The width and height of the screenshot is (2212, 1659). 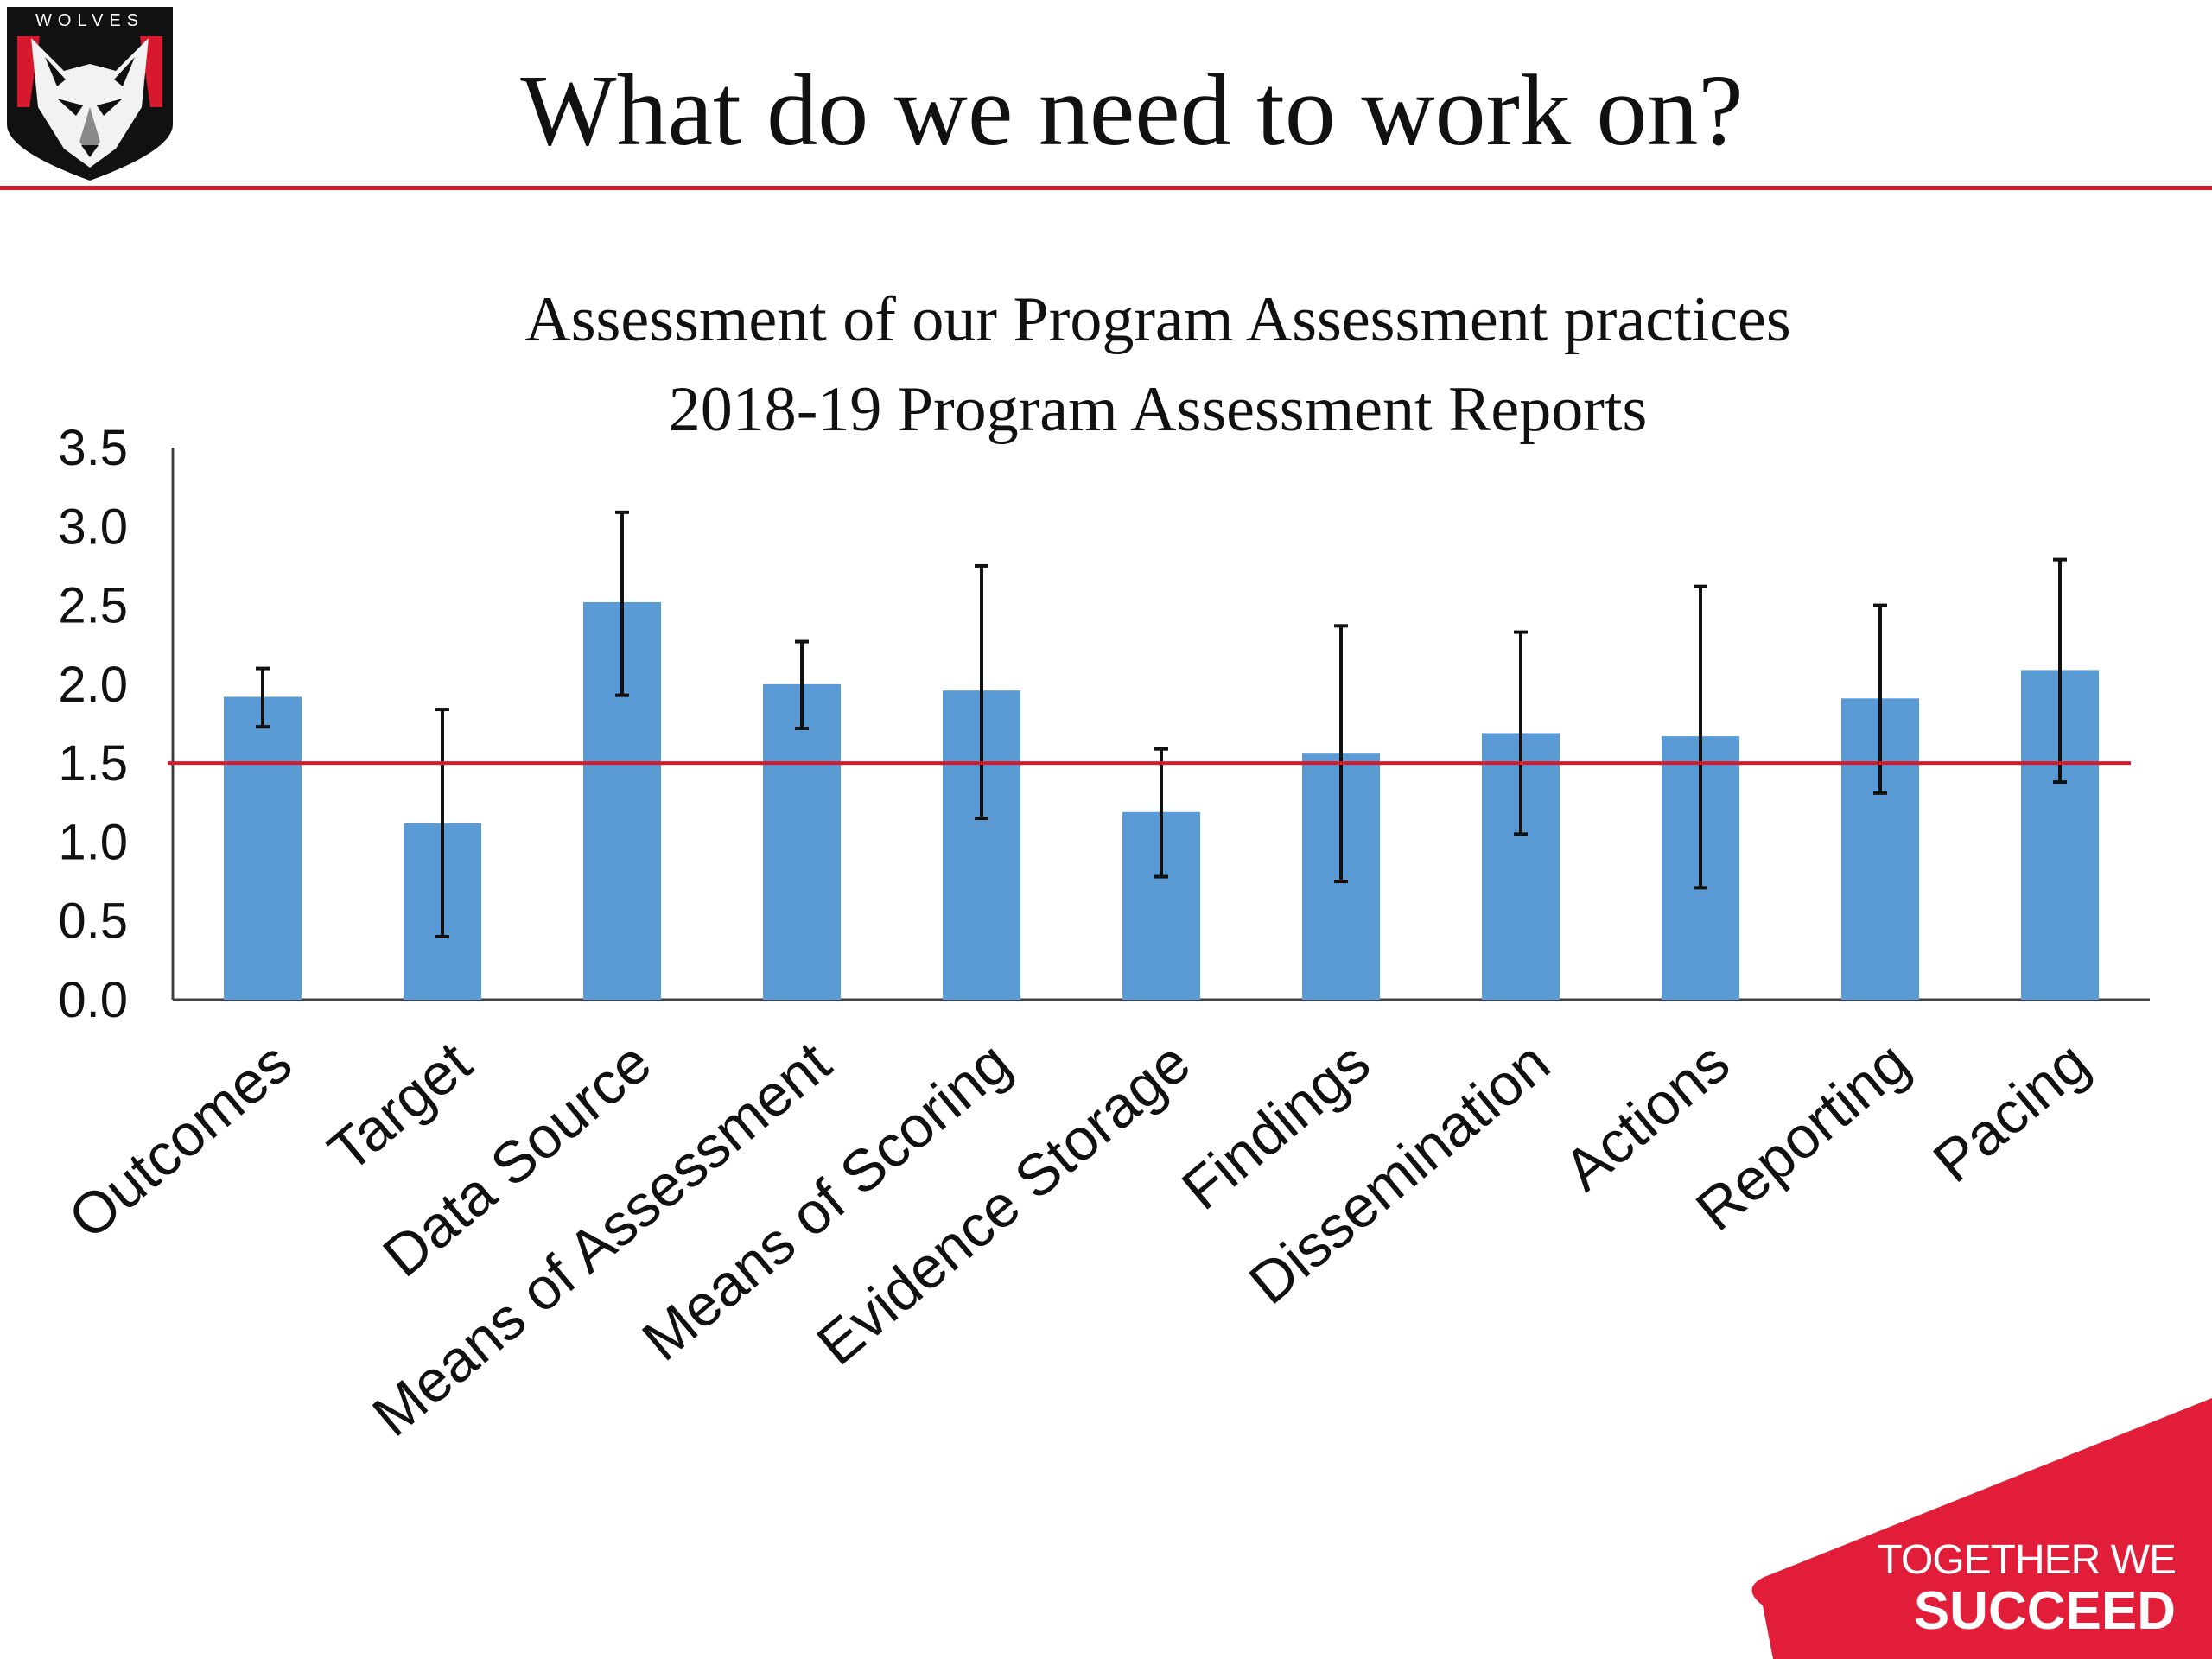 What do you see at coordinates (2027, 1560) in the screenshot?
I see `tagline-line-1: TOGETHER WE` at bounding box center [2027, 1560].